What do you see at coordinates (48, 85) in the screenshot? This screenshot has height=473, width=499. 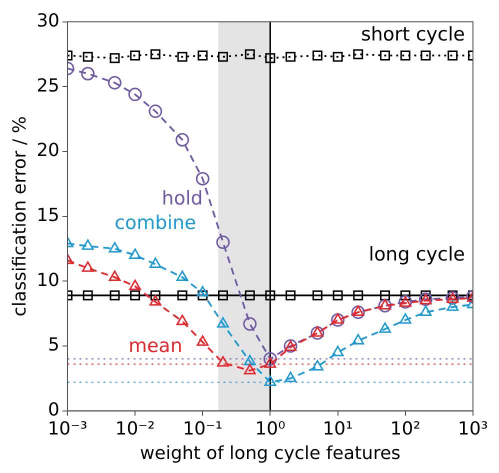 I see `y-tick-label: 25` at bounding box center [48, 85].